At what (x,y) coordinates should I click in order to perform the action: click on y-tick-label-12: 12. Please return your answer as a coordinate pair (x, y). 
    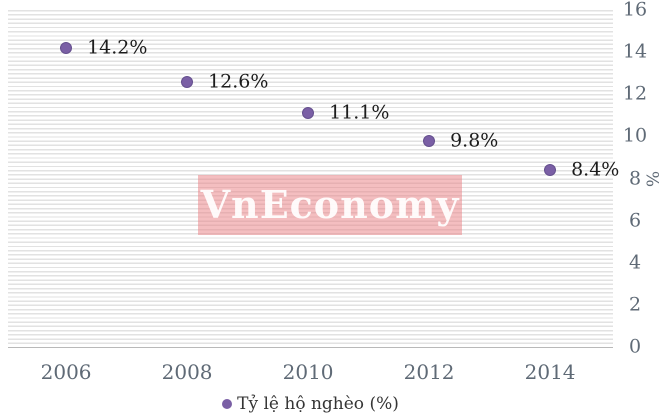
    Looking at the image, I should click on (635, 93).